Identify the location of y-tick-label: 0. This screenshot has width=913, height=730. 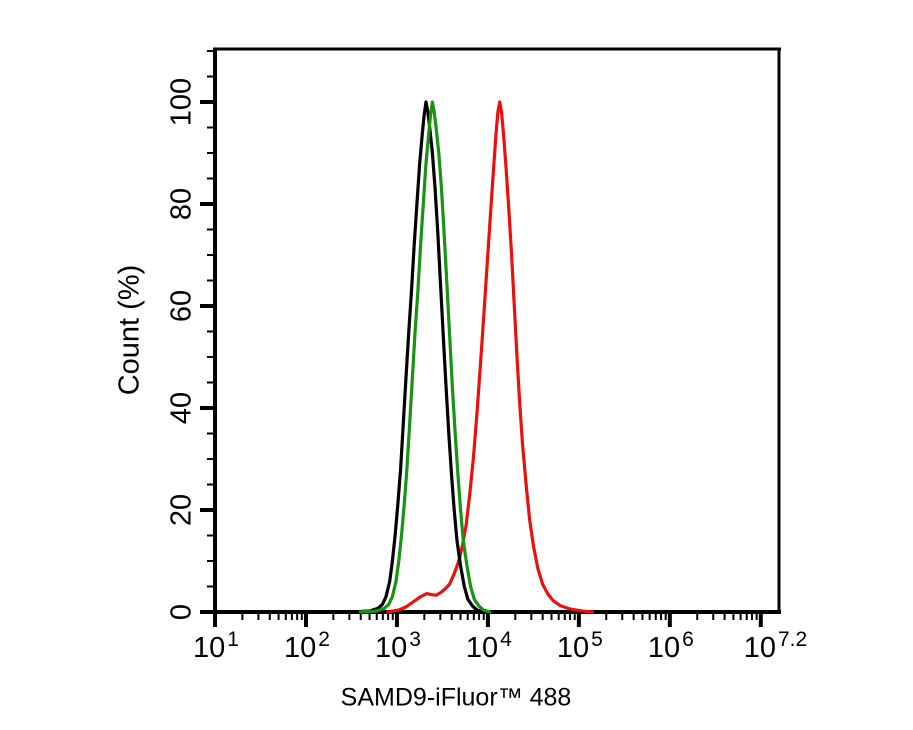
(181, 612).